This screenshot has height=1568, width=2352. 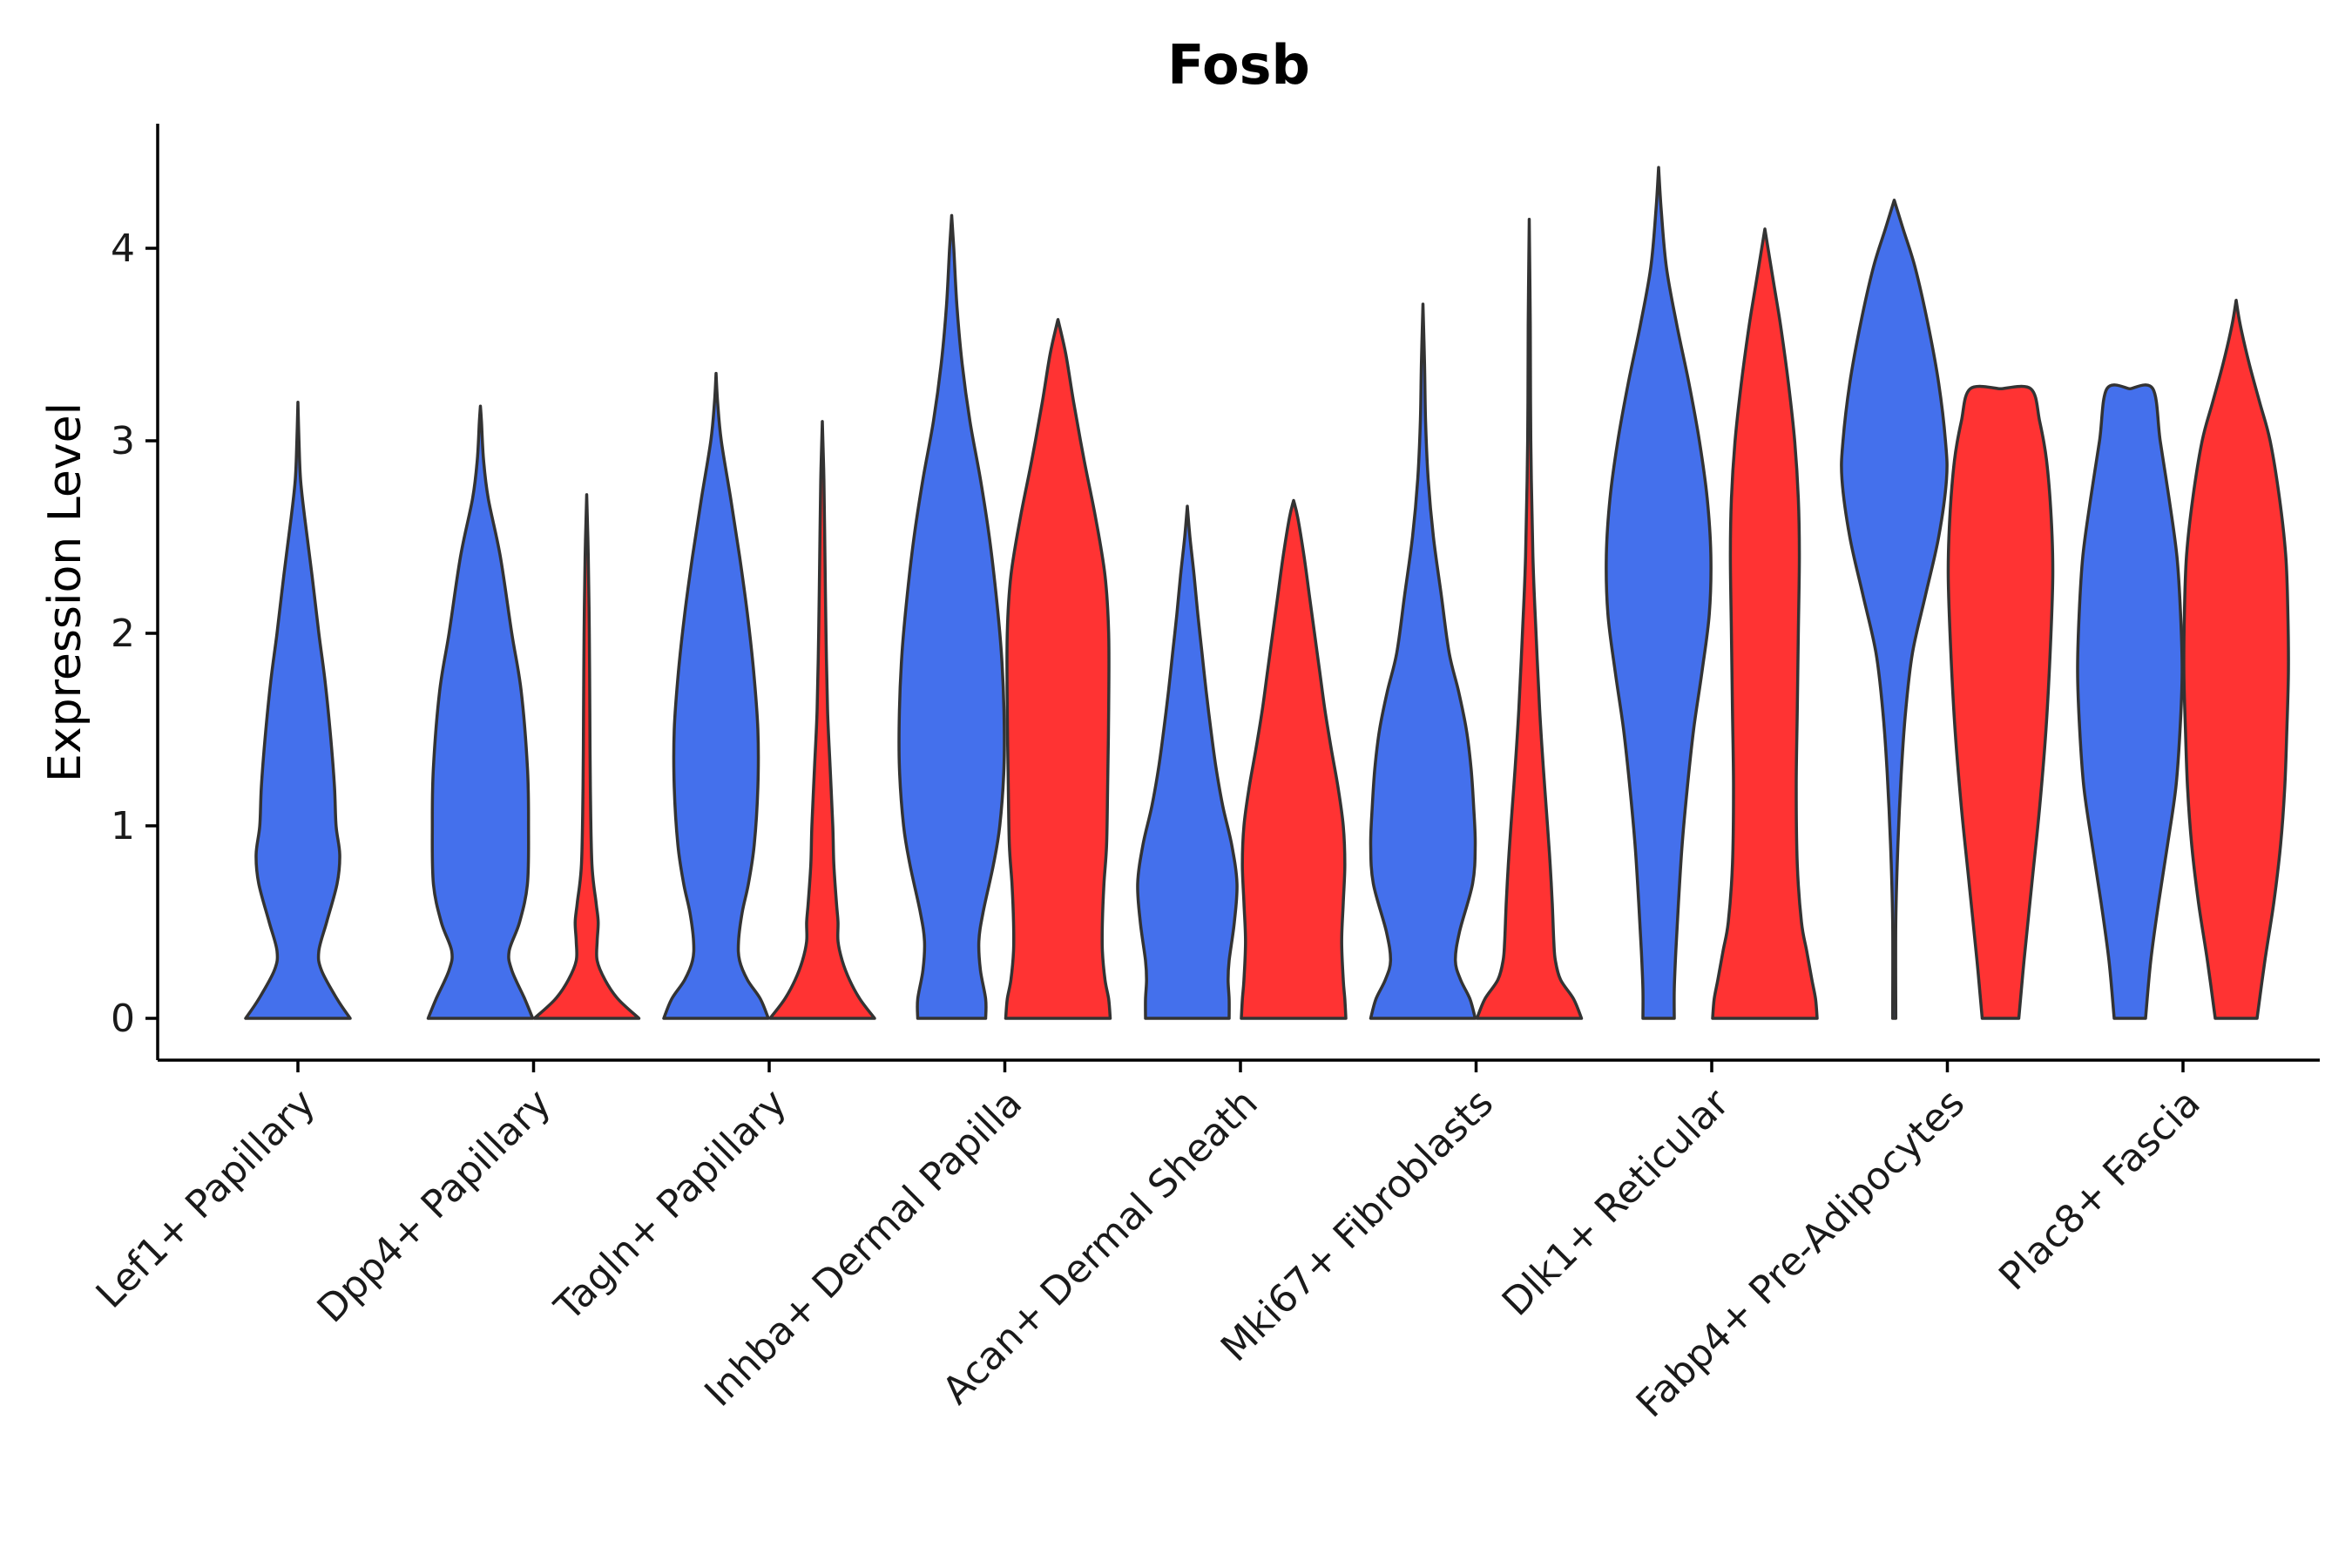 I want to click on chart-title: Fosb, so click(x=1238, y=65).